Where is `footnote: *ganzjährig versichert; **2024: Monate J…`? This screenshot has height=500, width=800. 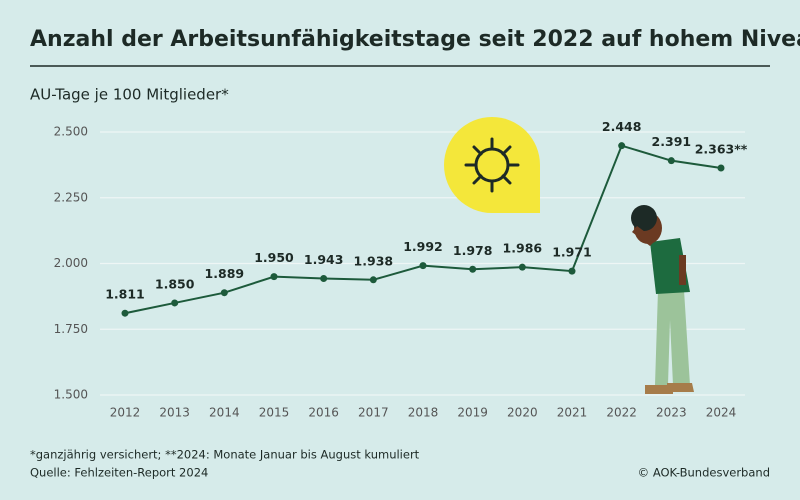 footnote: *ganzjährig versichert; **2024: Monate J… is located at coordinates (225, 455).